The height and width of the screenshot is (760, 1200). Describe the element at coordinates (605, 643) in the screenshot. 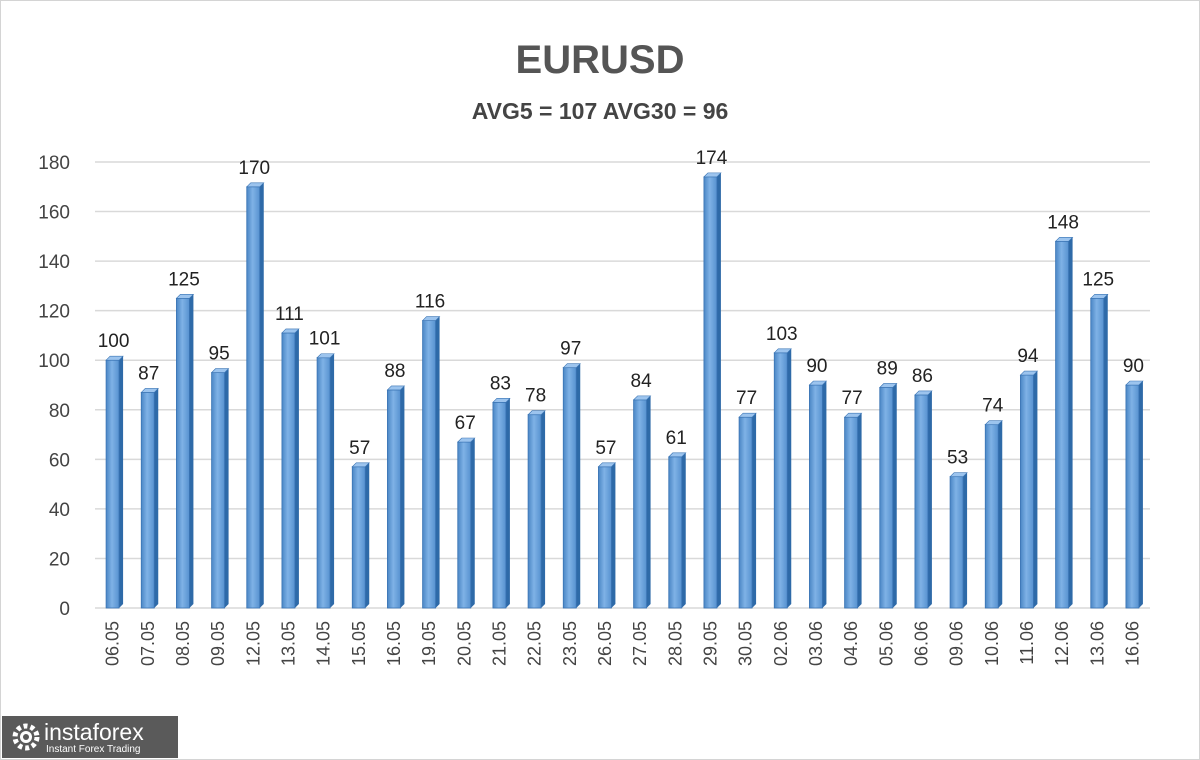

I see `x-tick-label: 26.05` at that location.